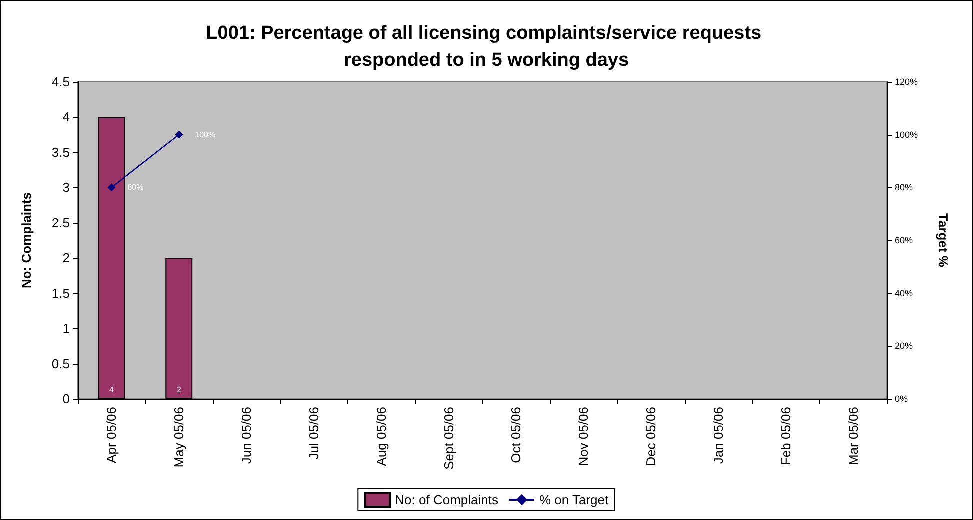  What do you see at coordinates (314, 433) in the screenshot?
I see `x-tick-label: Jul 05/06` at bounding box center [314, 433].